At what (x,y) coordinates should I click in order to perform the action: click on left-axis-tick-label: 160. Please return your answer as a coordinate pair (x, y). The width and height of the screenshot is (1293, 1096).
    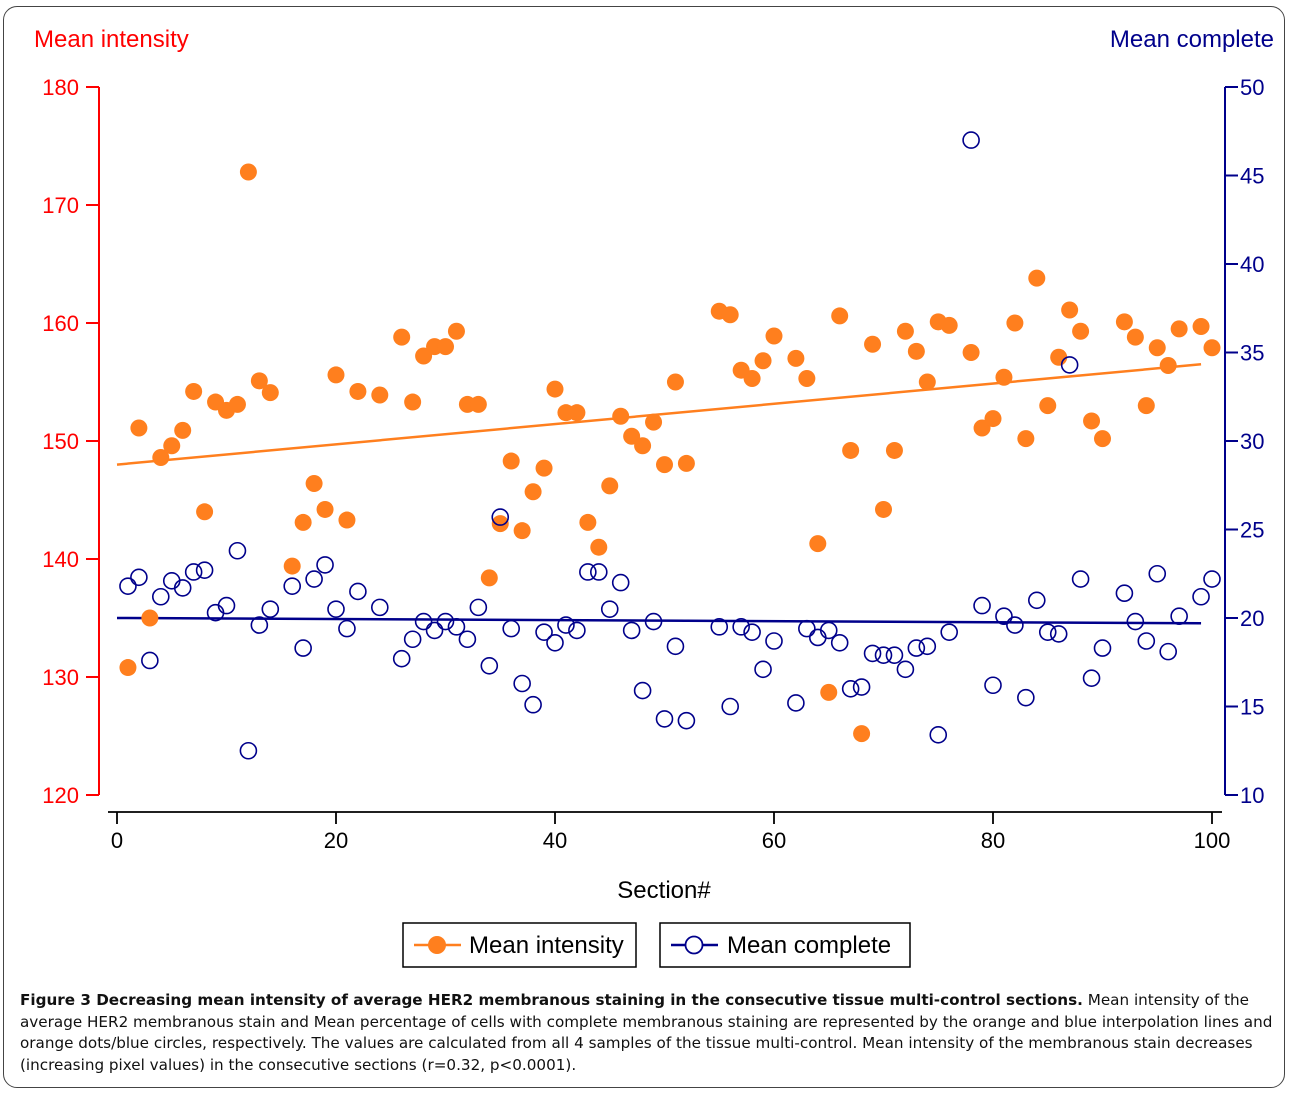
    Looking at the image, I should click on (60, 323).